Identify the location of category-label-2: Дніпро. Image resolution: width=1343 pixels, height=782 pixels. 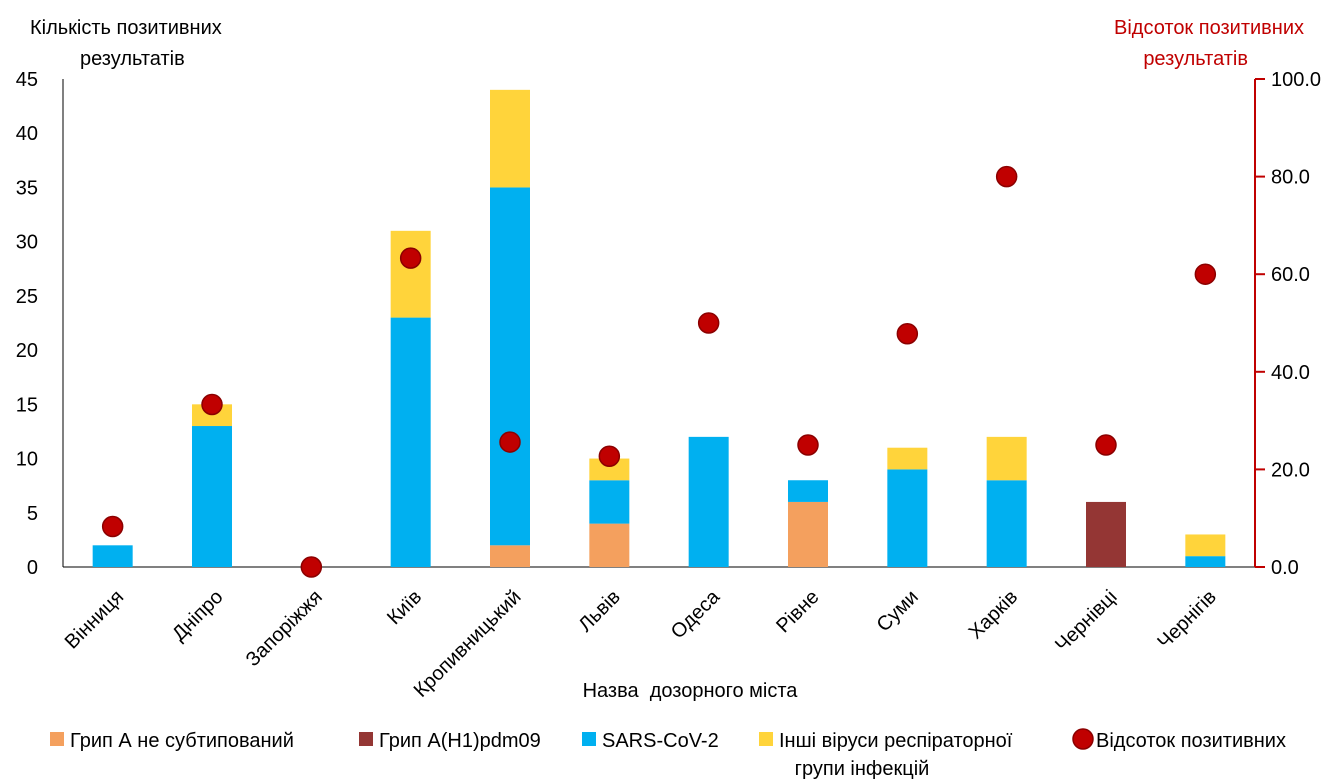
(197, 615).